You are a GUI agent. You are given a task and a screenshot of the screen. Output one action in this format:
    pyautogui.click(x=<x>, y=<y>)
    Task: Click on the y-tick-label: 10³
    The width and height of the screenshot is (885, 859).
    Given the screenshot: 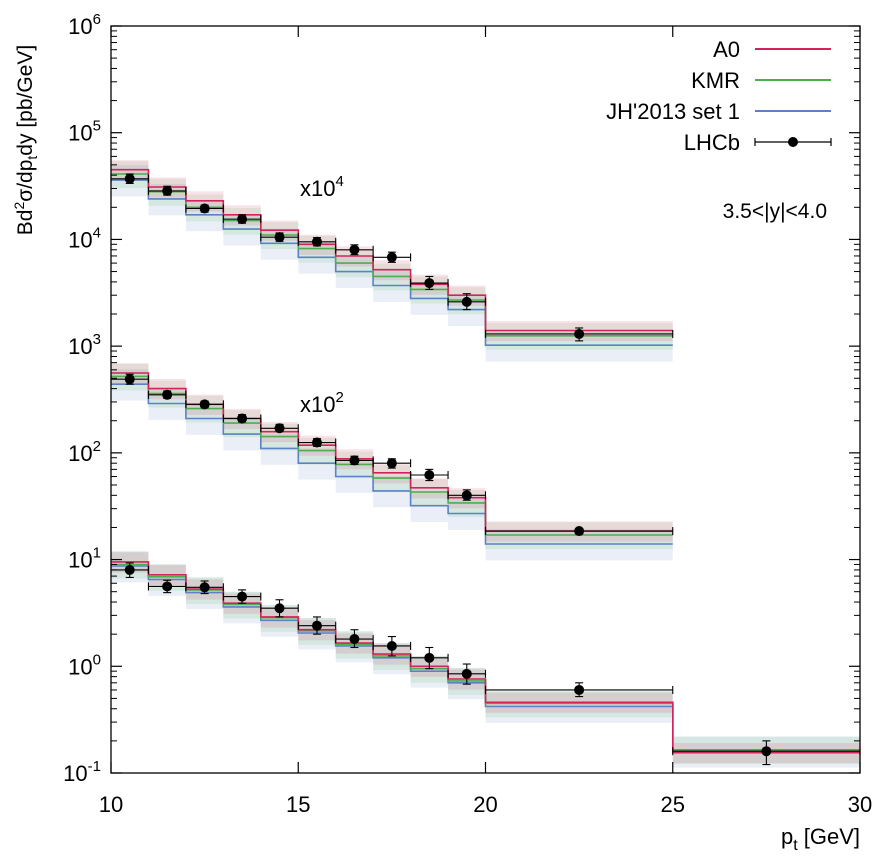 What is the action you would take?
    pyautogui.click(x=84, y=345)
    